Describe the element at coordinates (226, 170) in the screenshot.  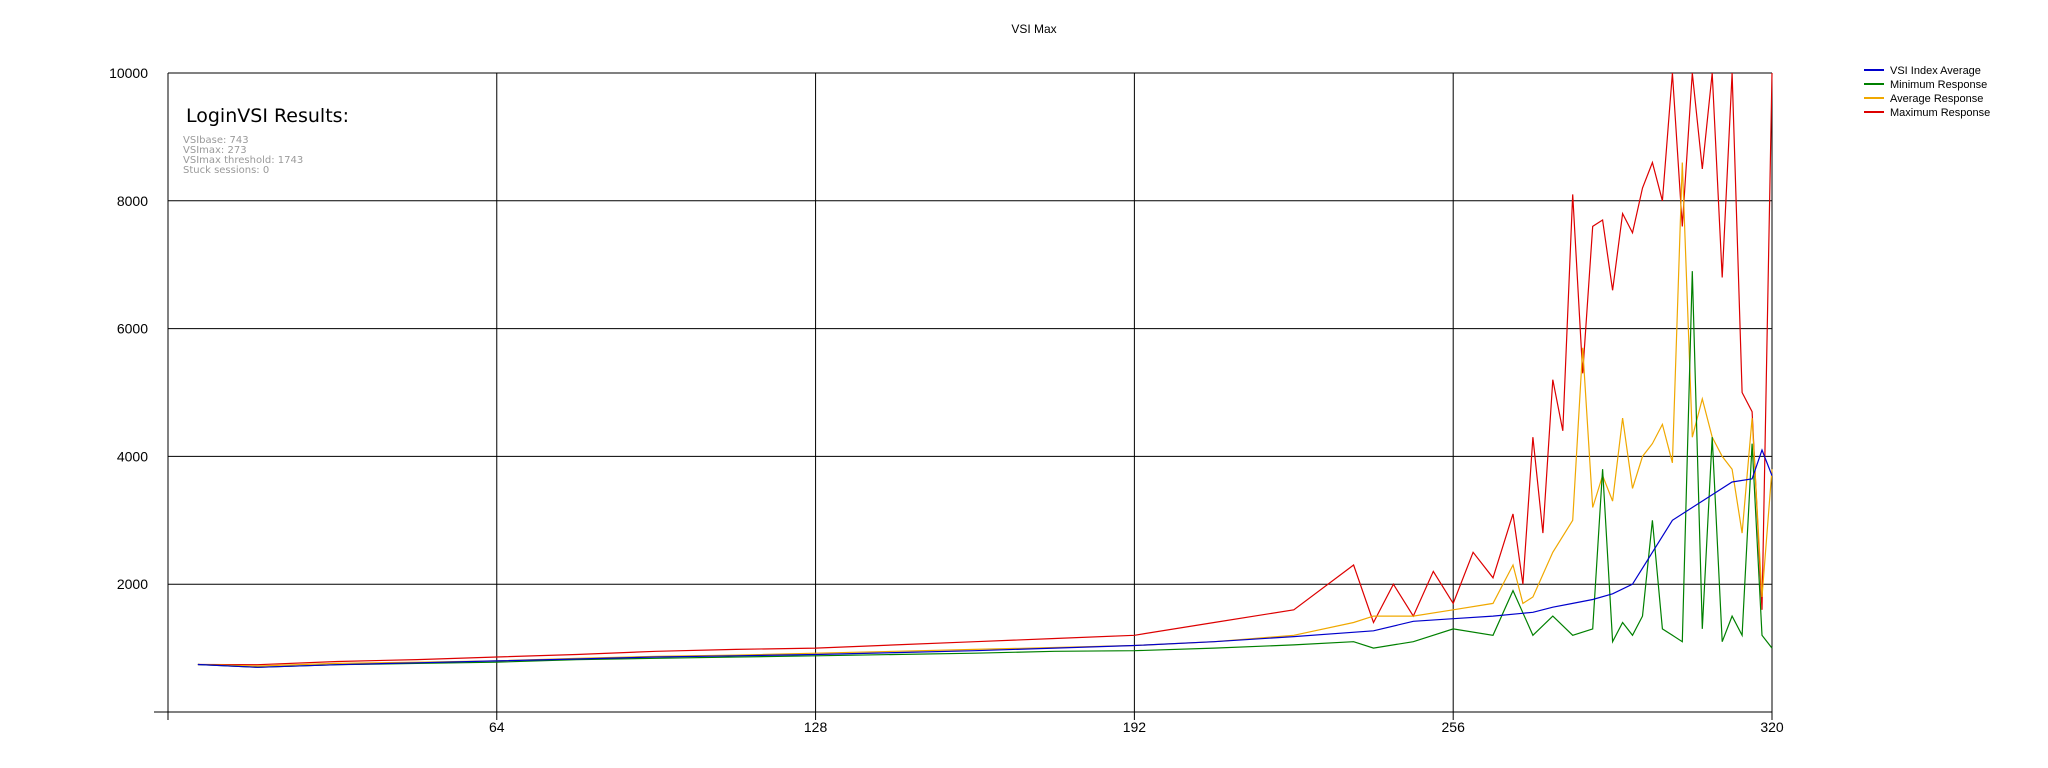
I see `results-stuck-sessions: Stuck sessions: 0` at that location.